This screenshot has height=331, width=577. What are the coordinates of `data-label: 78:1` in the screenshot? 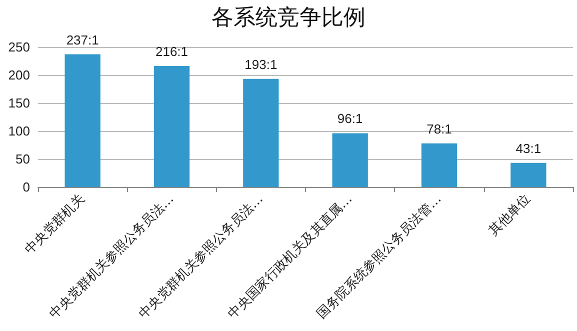 It's located at (439, 128).